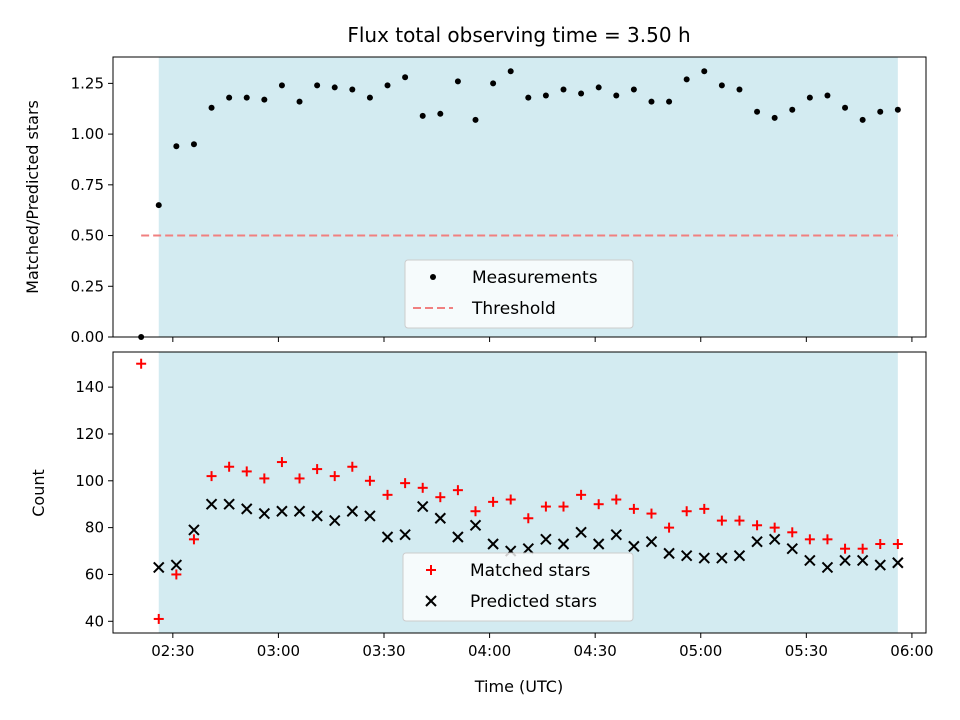 The image size is (960, 720). What do you see at coordinates (518, 35) in the screenshot?
I see `chart-title: Flux total observing time = 3.50 h` at bounding box center [518, 35].